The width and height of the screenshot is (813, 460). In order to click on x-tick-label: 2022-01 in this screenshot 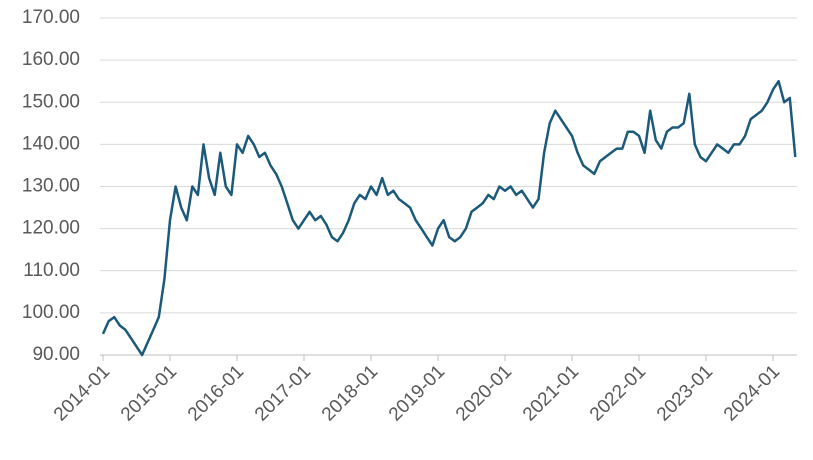, I will do `click(618, 393)`.